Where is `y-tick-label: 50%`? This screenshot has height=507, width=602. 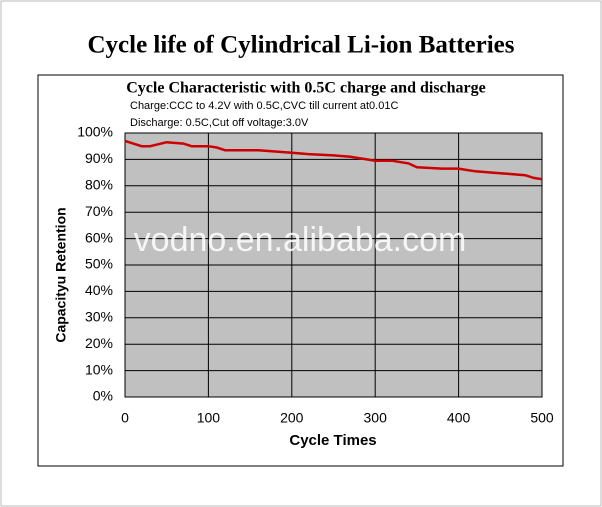 y-tick-label: 50% is located at coordinates (99, 264).